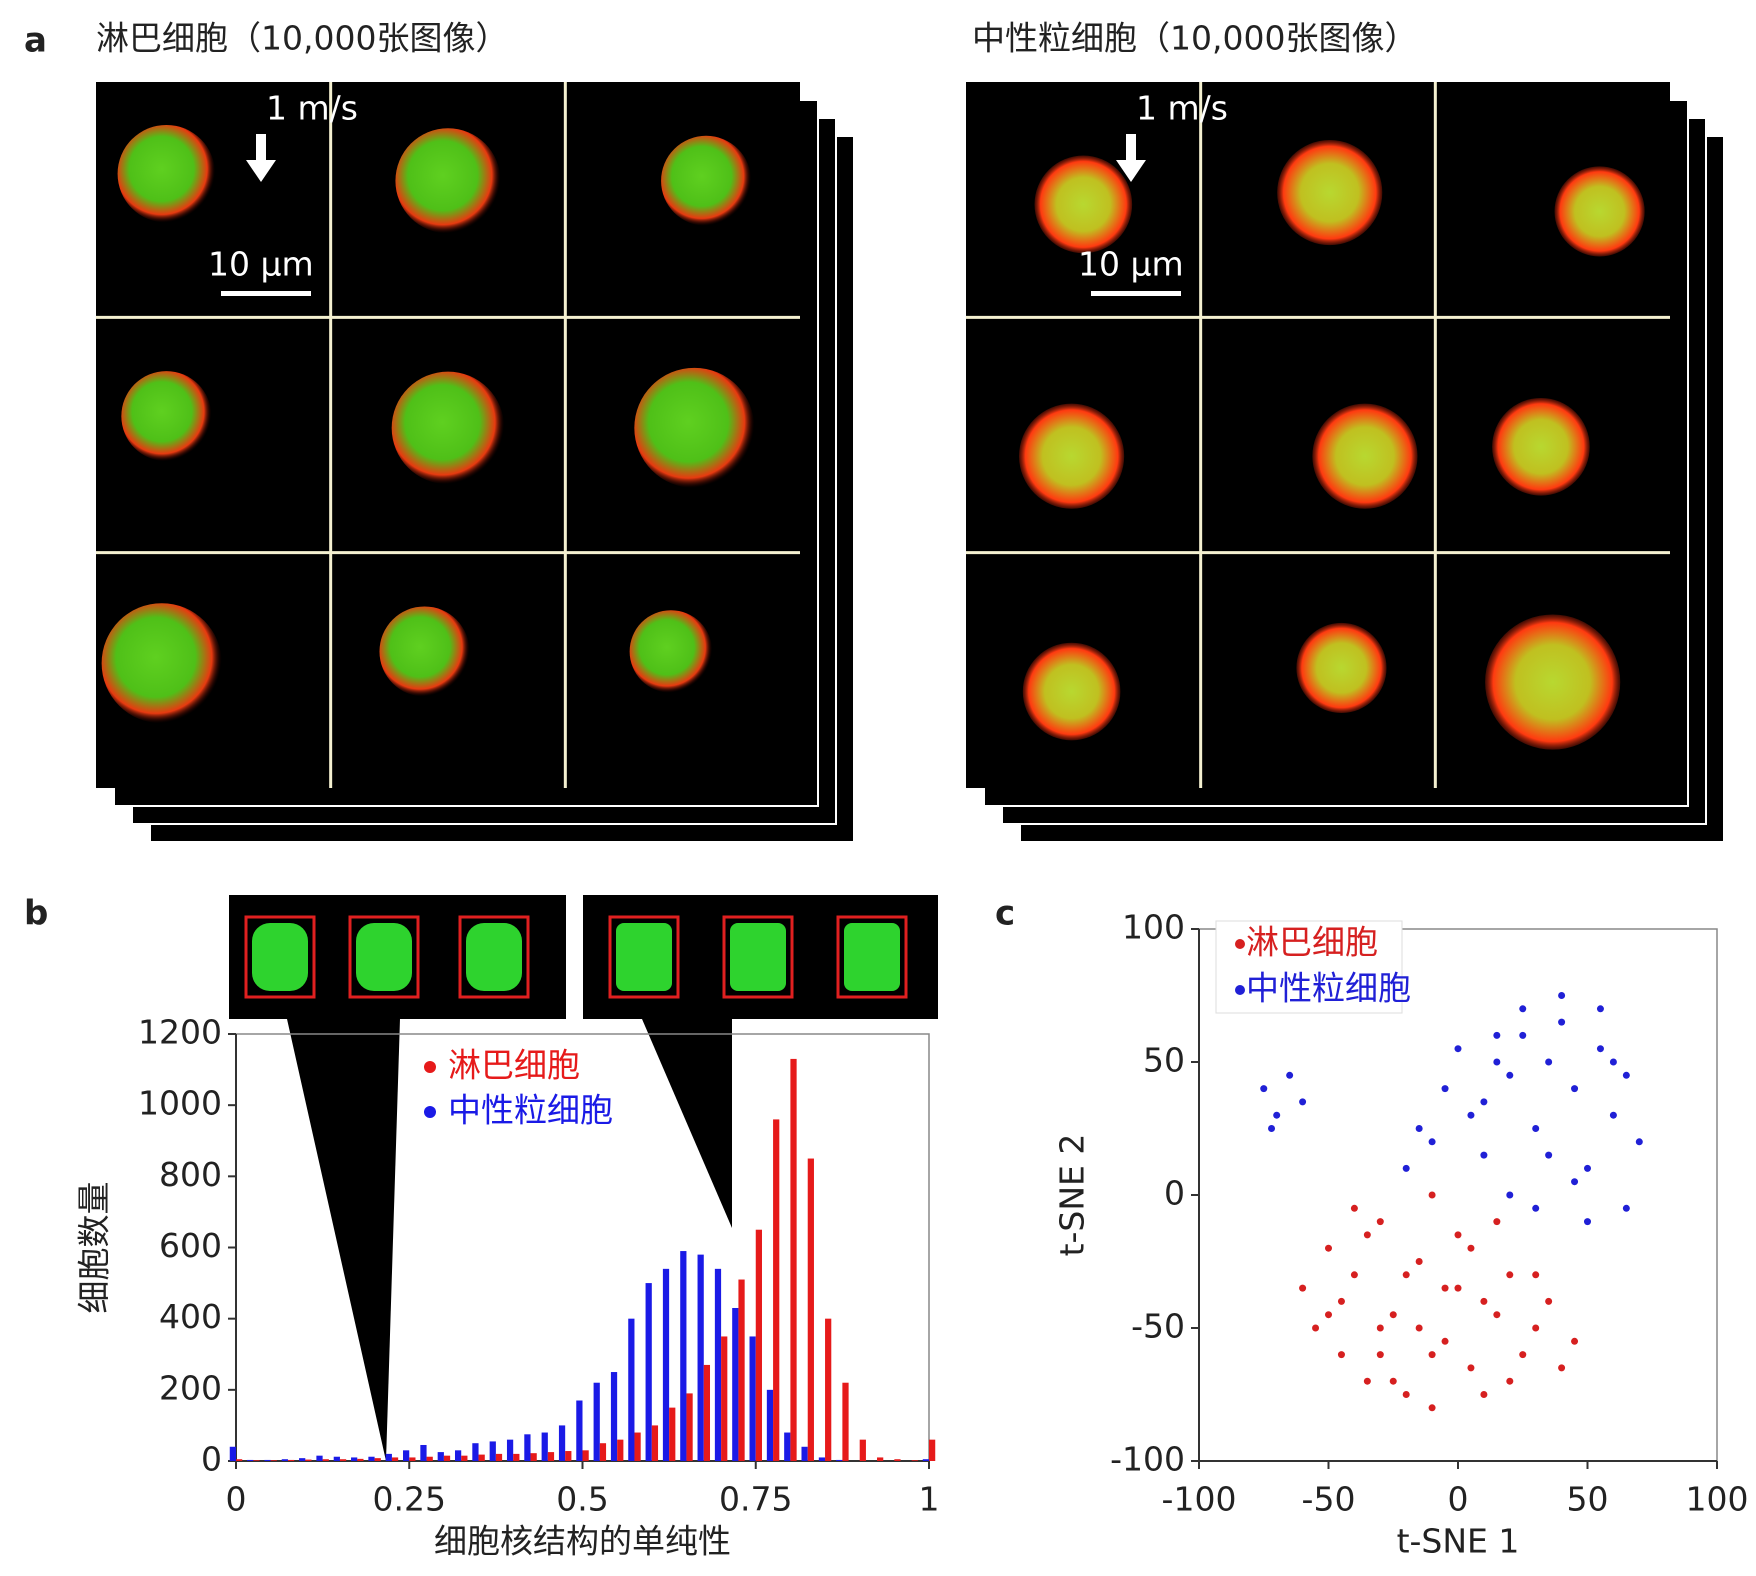  I want to click on legend-marker, so click(430, 1112).